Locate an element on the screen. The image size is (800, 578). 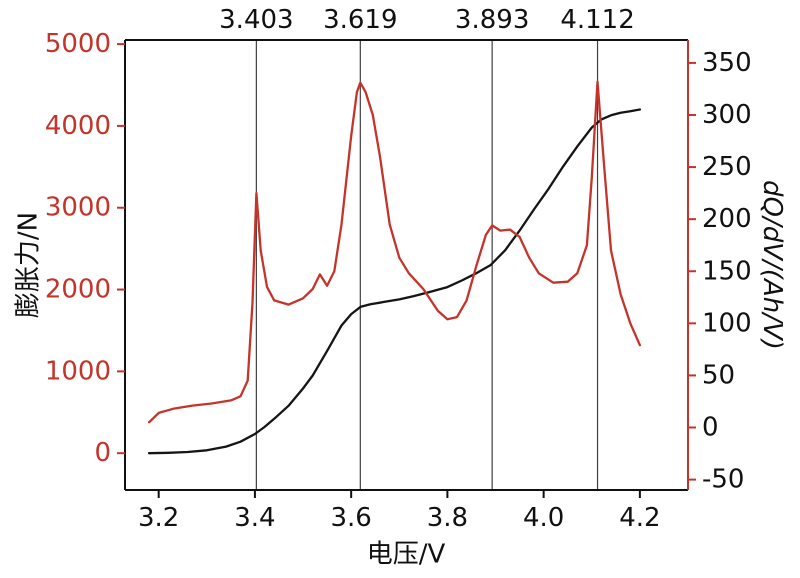
annotation-label: 3.893 is located at coordinates (492, 20).